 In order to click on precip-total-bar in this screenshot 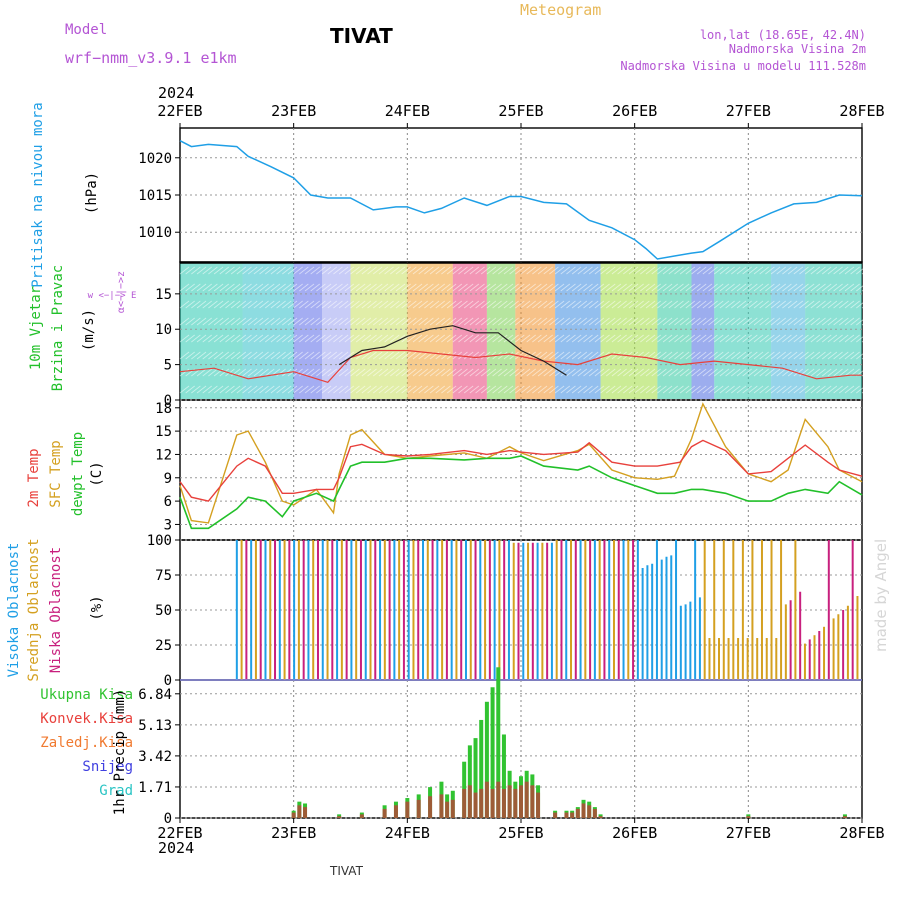, I will do `click(498, 742)`.